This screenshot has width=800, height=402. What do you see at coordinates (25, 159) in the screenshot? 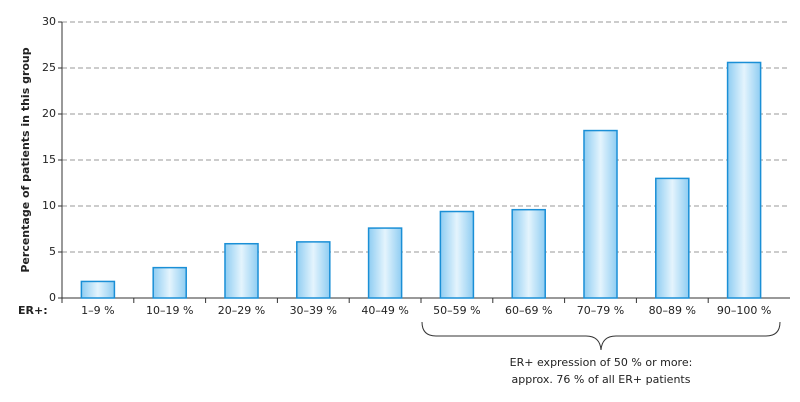
I see `y-axis-title: Percentage of patients in this group` at bounding box center [25, 159].